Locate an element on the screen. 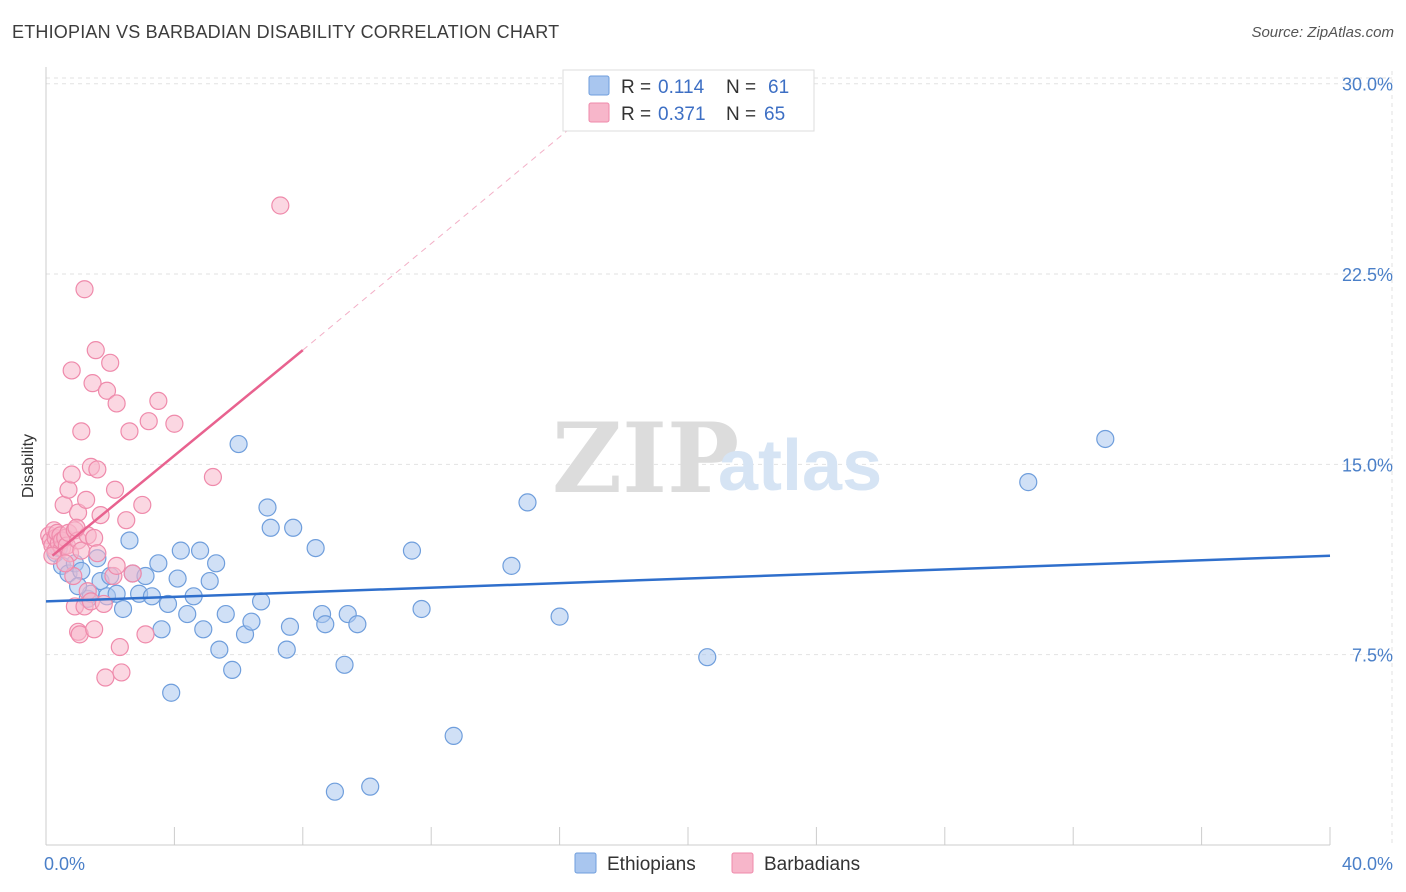  legend-n-label-barbadians: N = is located at coordinates (741, 114).